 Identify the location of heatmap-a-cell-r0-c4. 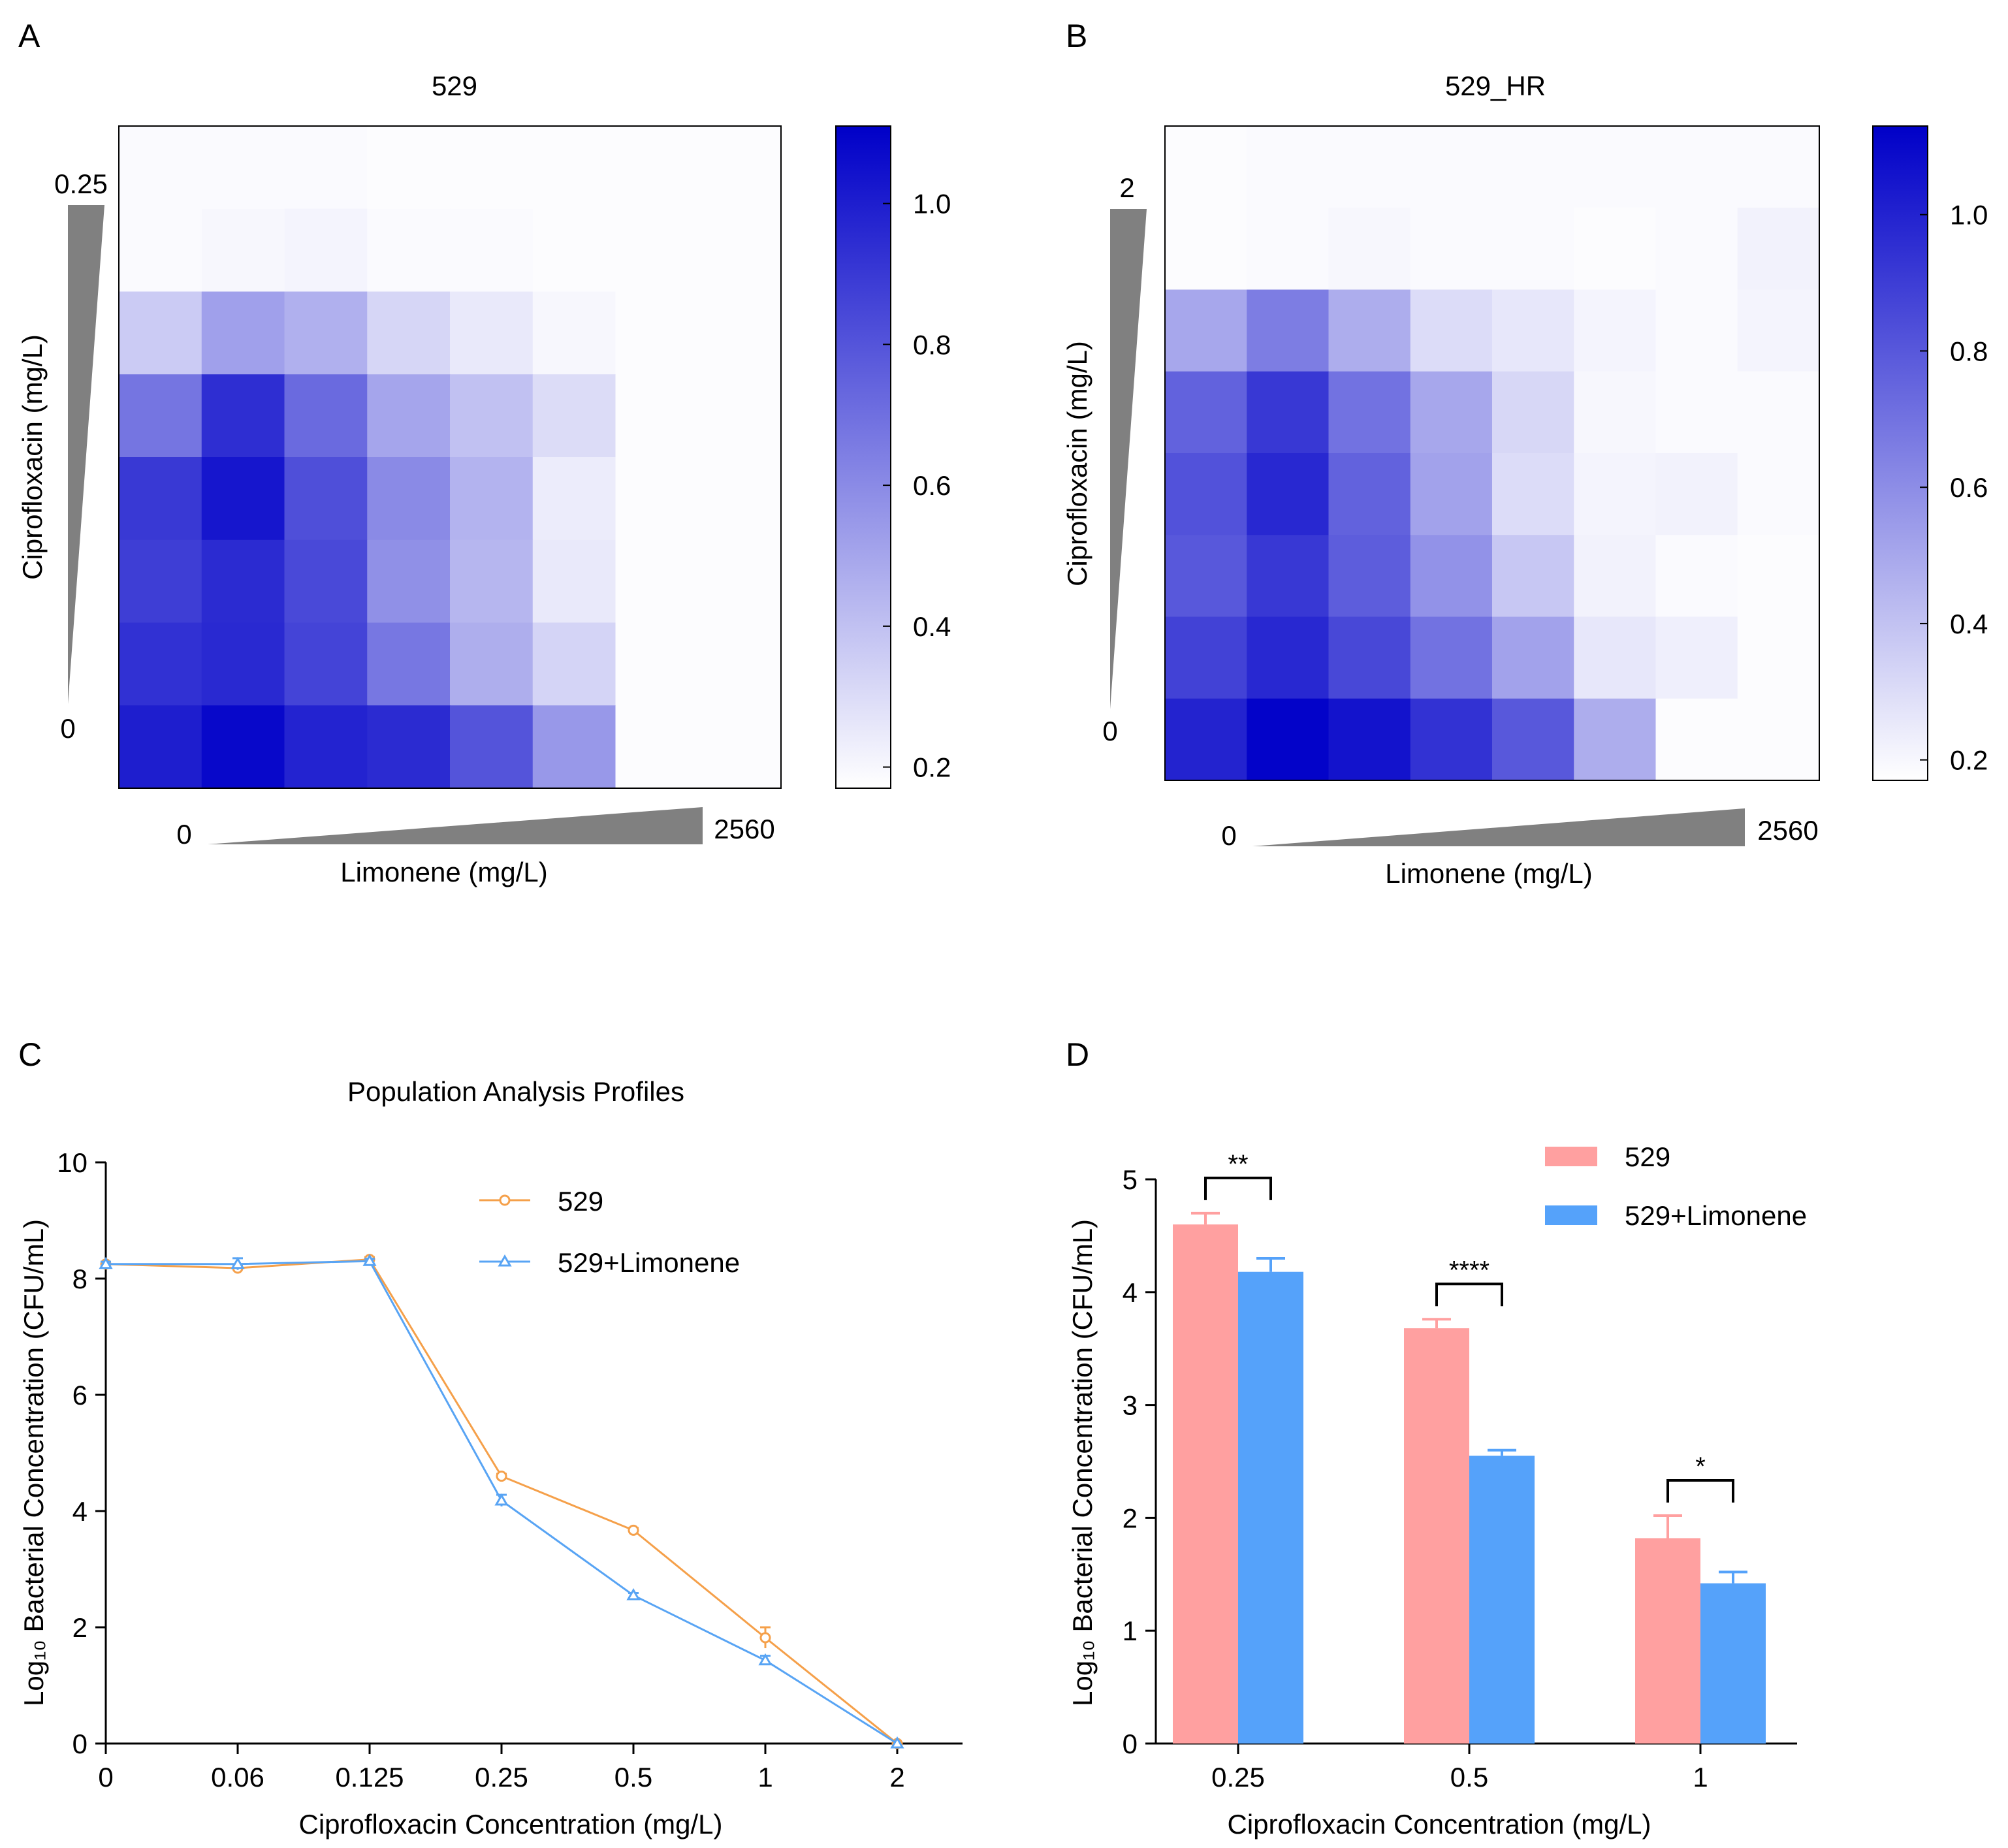
(492, 168).